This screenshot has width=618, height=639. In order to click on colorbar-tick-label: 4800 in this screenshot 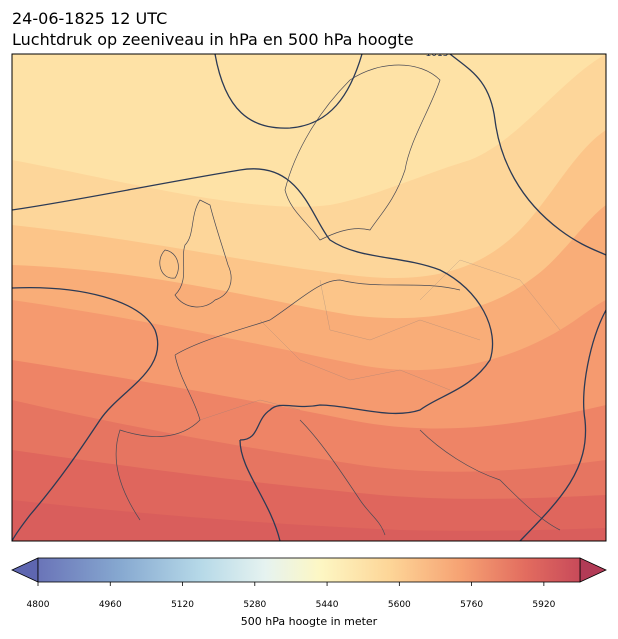, I will do `click(38, 605)`.